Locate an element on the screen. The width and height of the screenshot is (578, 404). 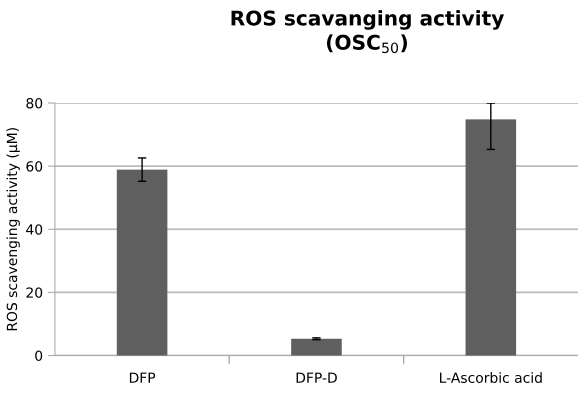
y-tick-label: 80 is located at coordinates (34, 103).